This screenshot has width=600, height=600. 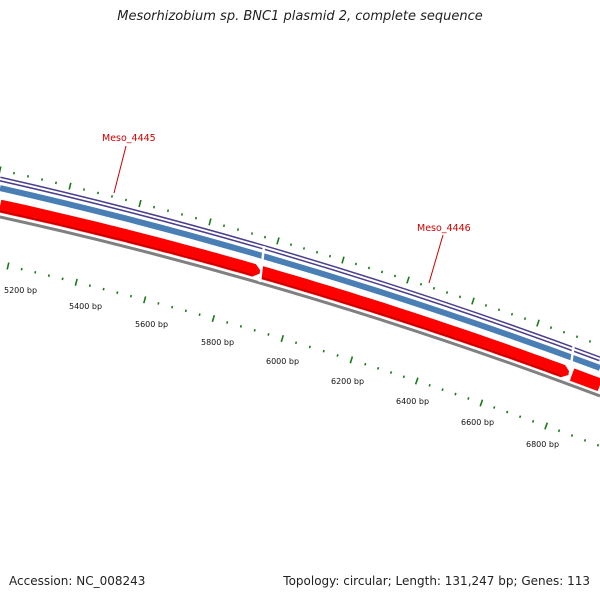 I want to click on tick-label: 5800 bp, so click(x=217, y=342).